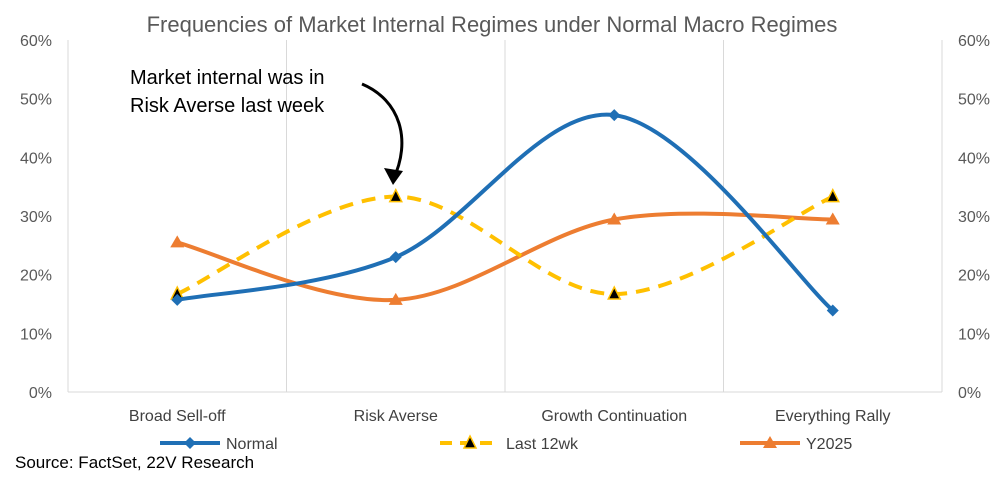 The height and width of the screenshot is (482, 1002). What do you see at coordinates (36, 334) in the screenshot?
I see `y-tick-left: 10%` at bounding box center [36, 334].